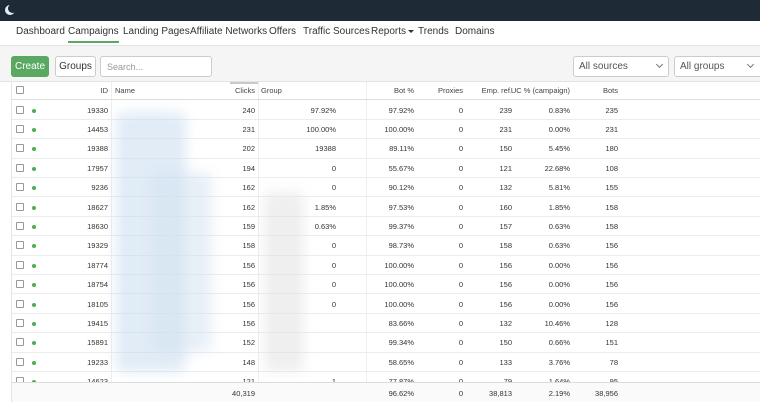  What do you see at coordinates (336, 31) in the screenshot?
I see `nav-traffic-sources: Traffic Sources` at bounding box center [336, 31].